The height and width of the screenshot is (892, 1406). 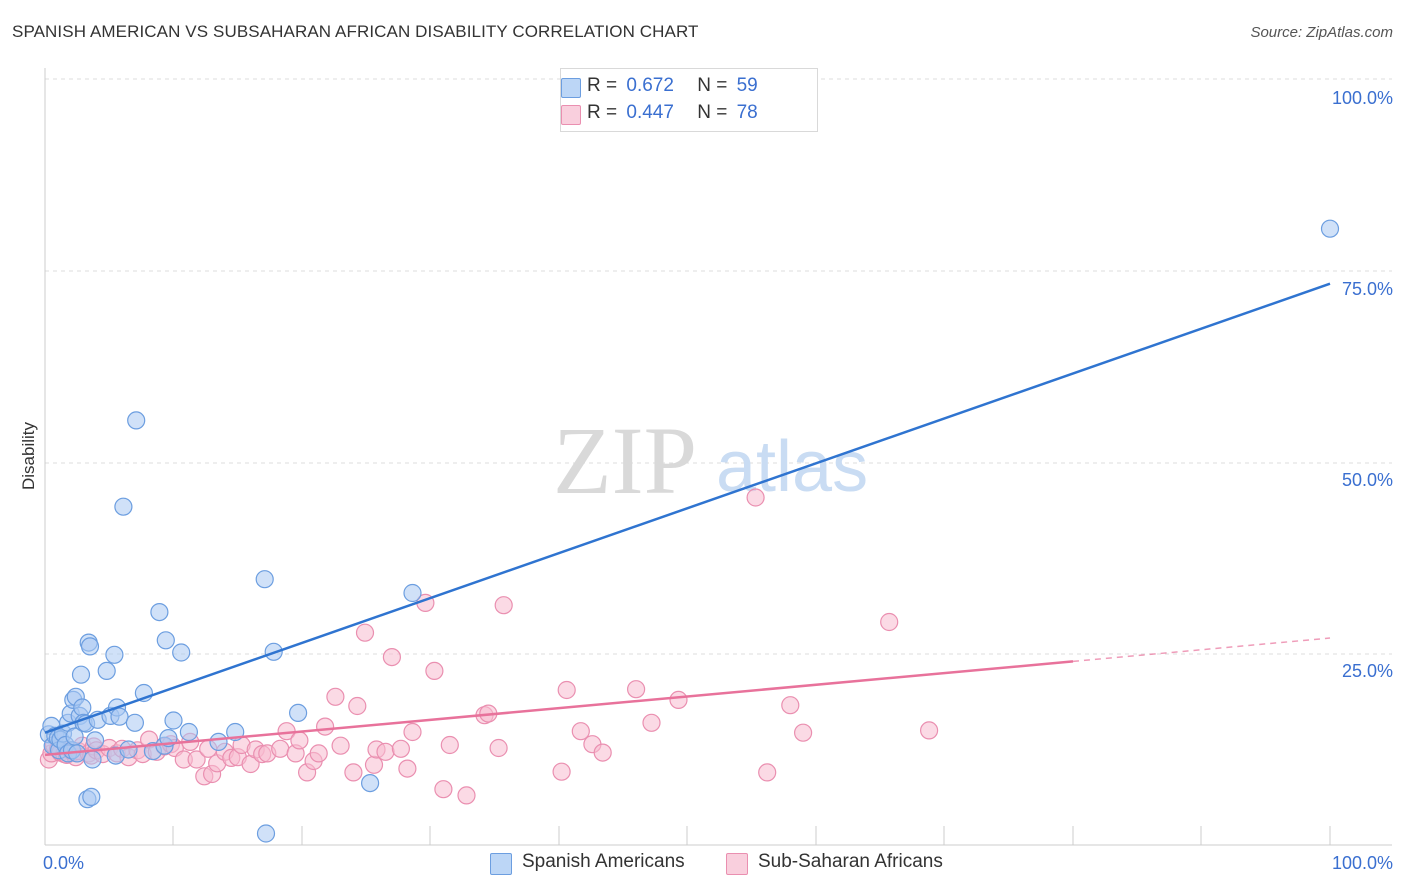 What do you see at coordinates (559, 708) in the screenshot?
I see `trend-line` at bounding box center [559, 708].